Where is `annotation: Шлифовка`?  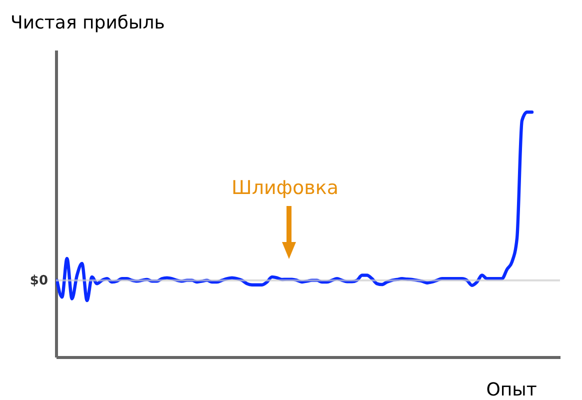
annotation: Шлифовка is located at coordinates (285, 188).